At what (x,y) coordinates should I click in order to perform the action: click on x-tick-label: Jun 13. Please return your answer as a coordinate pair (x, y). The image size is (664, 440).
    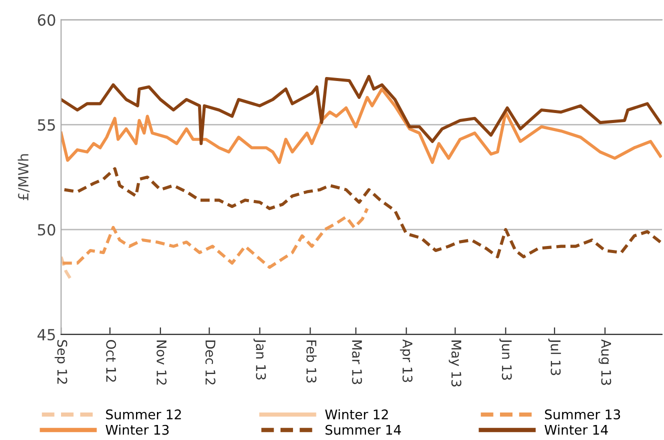
    Looking at the image, I should click on (505, 359).